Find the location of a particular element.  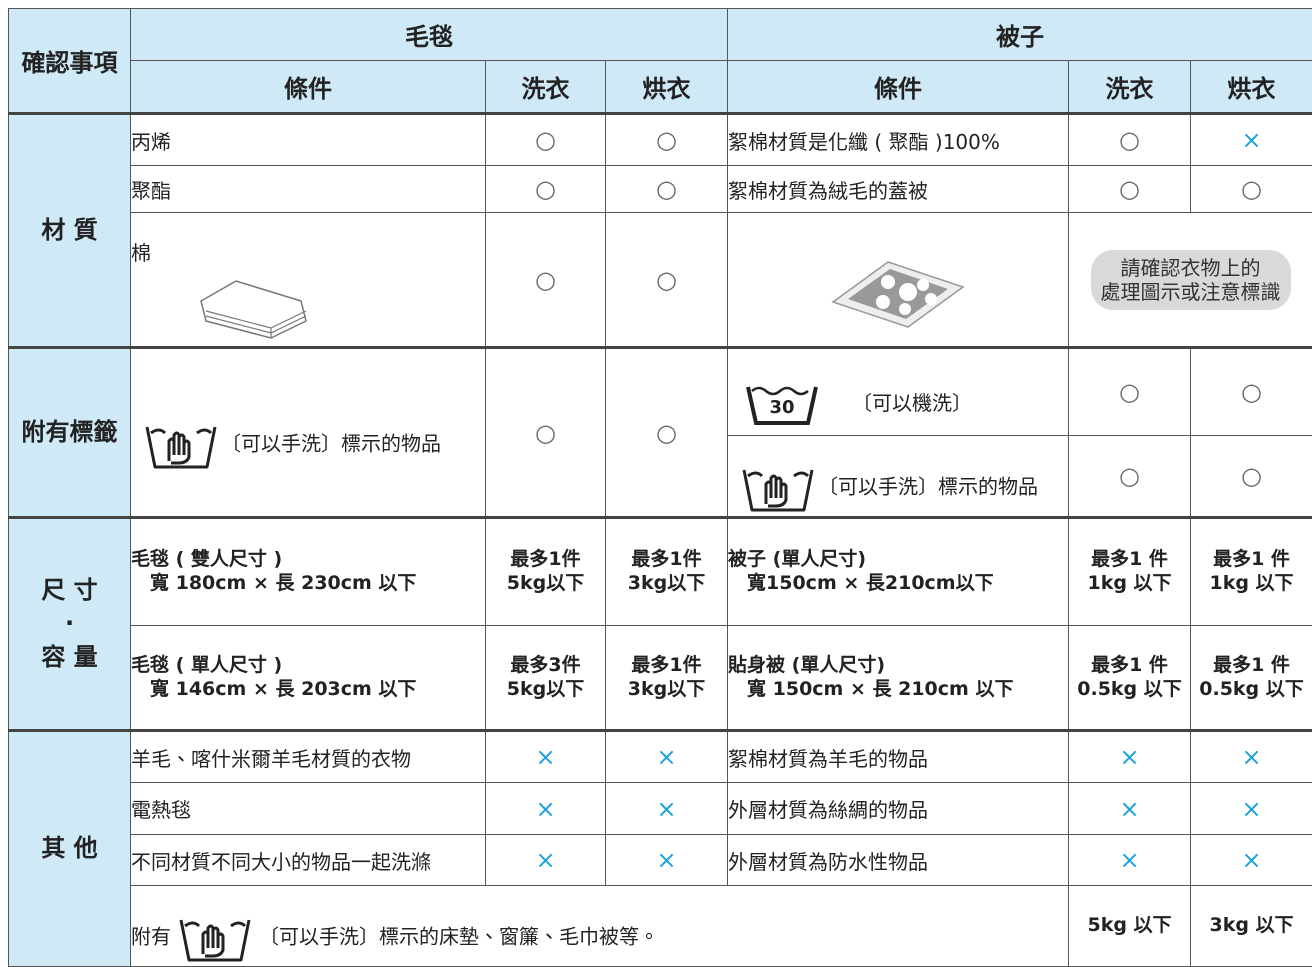

icon-text: 30 is located at coordinates (781, 407).